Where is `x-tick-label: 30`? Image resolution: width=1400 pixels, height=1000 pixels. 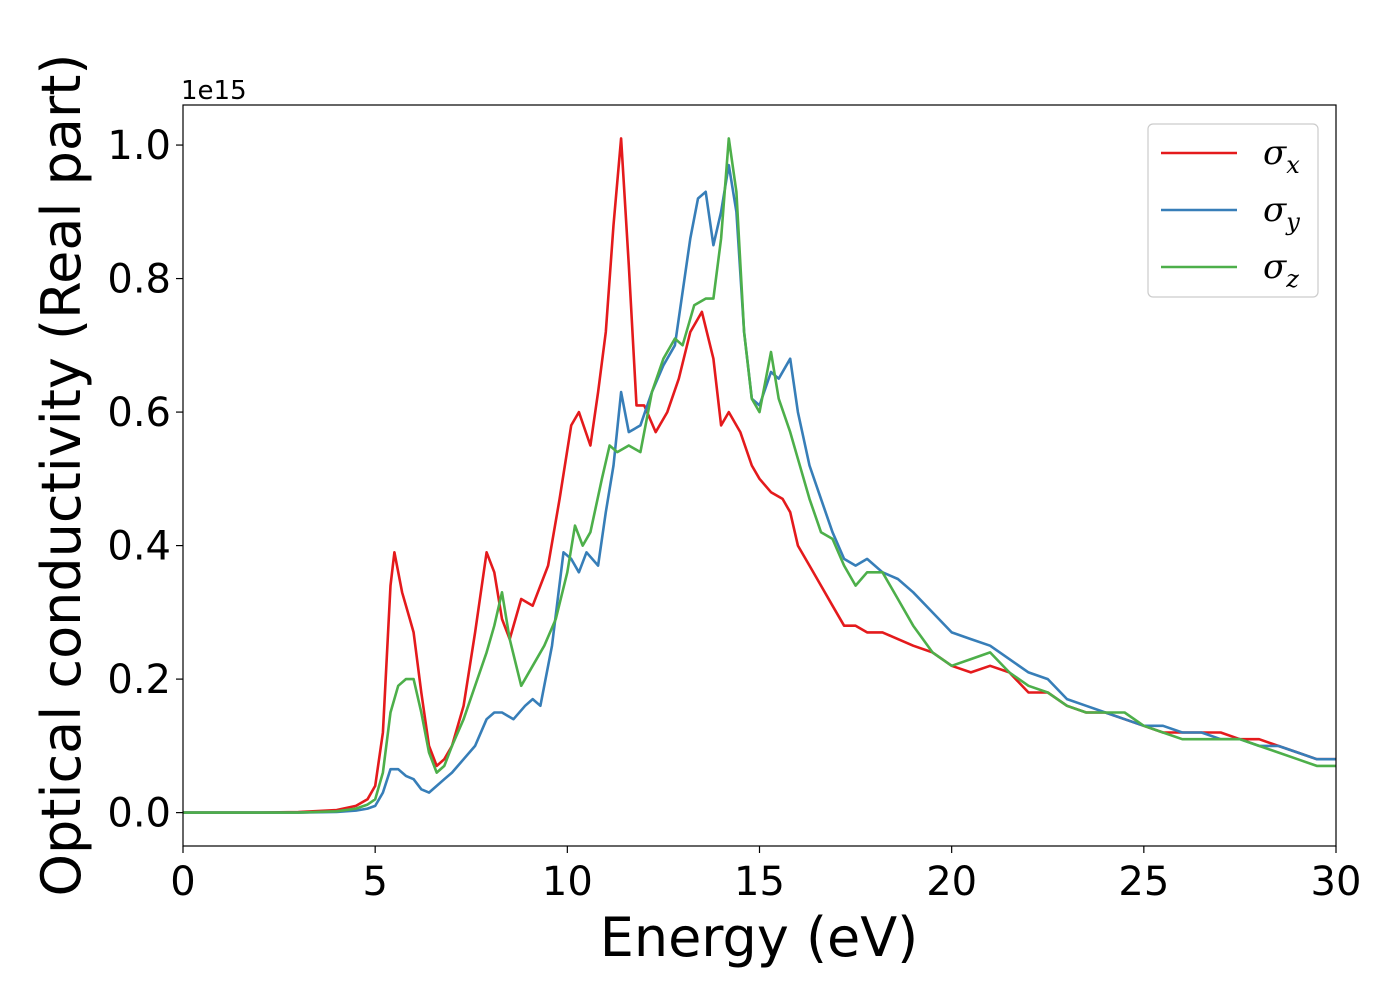
x-tick-label: 30 is located at coordinates (1336, 882).